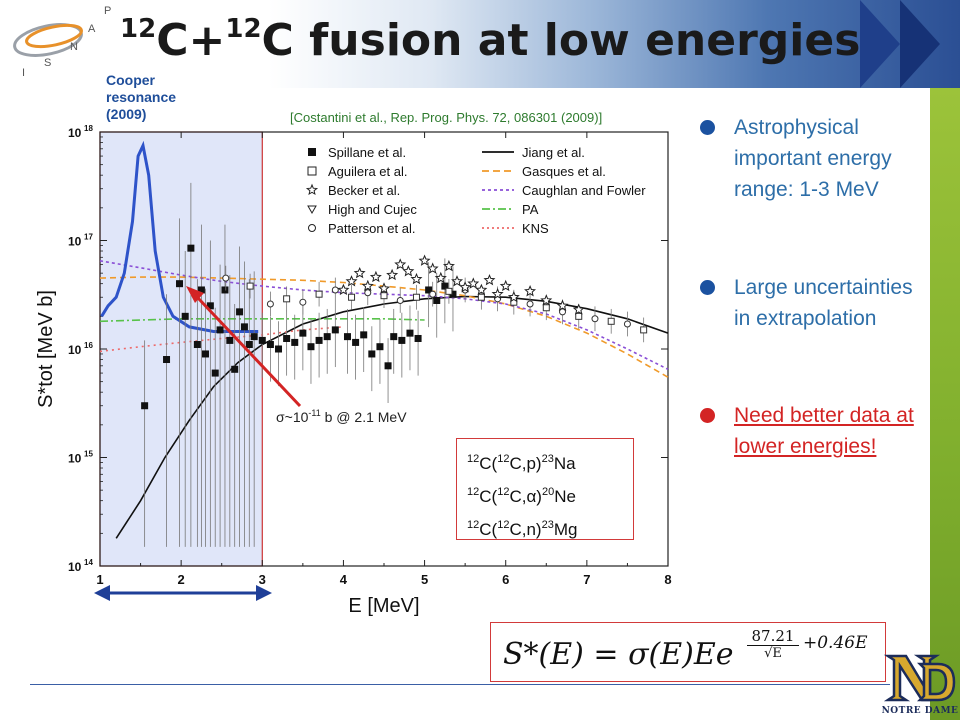 The height and width of the screenshot is (720, 960). What do you see at coordinates (521, 496) in the screenshot?
I see `reaction-line: 12C(12C,α)20Ne` at bounding box center [521, 496].